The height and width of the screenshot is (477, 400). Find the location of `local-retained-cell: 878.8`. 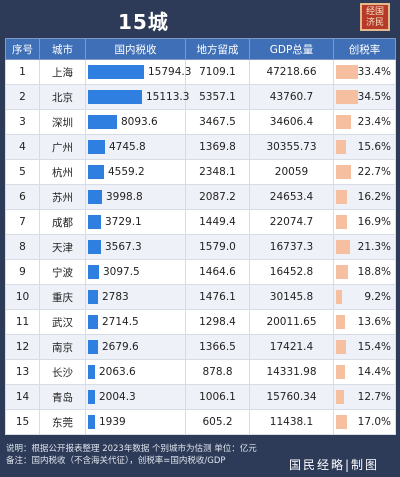

local-retained-cell: 878.8 is located at coordinates (217, 372).